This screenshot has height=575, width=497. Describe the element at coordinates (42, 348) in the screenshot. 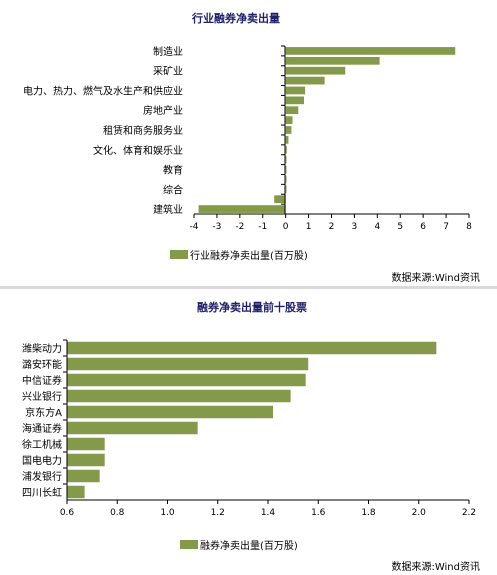

I see `category-label: 潍柴动力` at that location.